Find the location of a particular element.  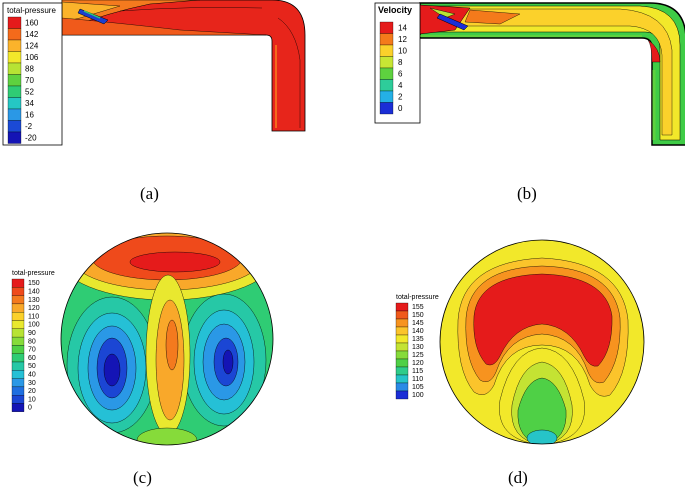

legend-b-tick-label: 6 is located at coordinates (400, 74).